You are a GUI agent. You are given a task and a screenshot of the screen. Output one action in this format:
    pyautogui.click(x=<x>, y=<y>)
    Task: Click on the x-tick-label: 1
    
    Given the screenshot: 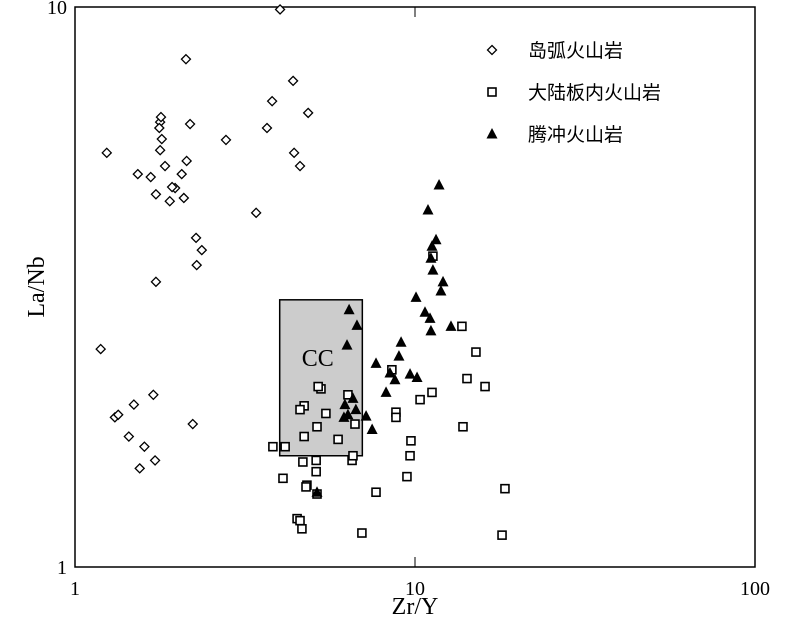 What is the action you would take?
    pyautogui.click(x=75, y=589)
    